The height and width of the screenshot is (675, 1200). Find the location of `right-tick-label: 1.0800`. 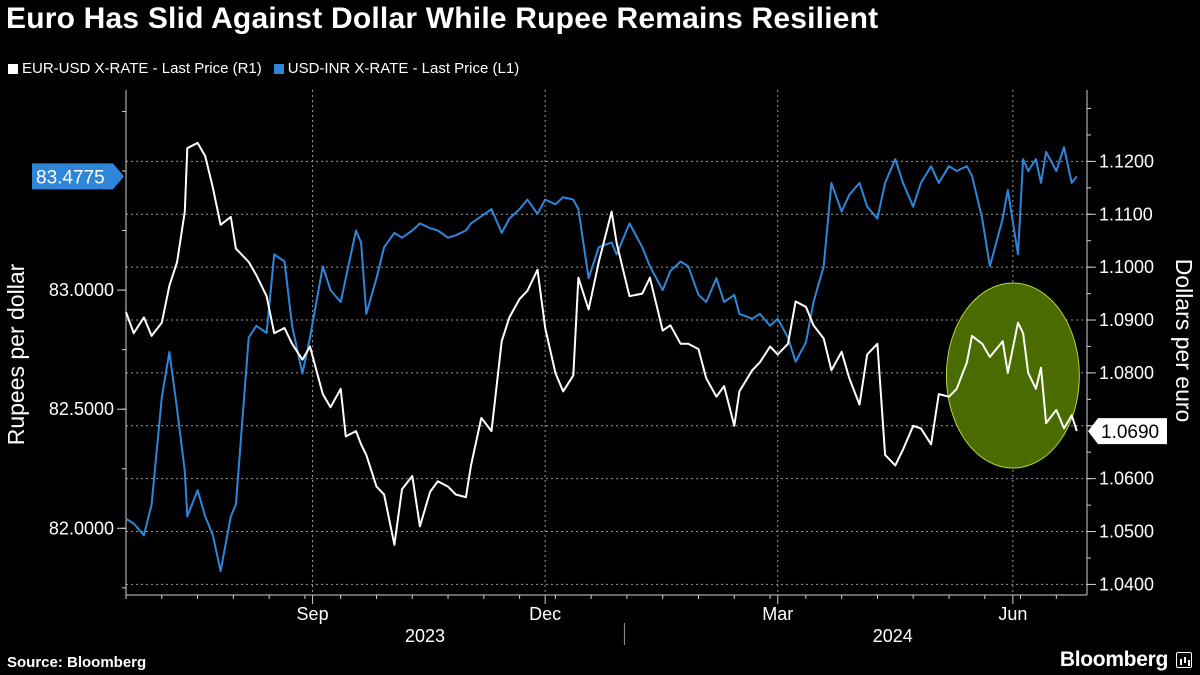

right-tick-label: 1.0800 is located at coordinates (1126, 373).